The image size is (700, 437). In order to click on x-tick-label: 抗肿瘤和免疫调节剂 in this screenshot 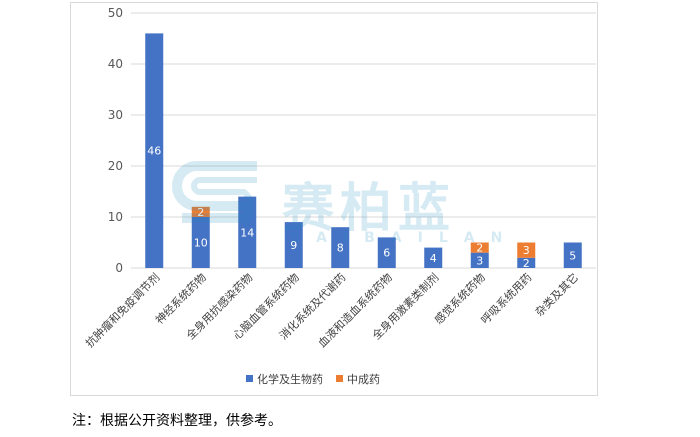, I will do `click(122, 310)`.